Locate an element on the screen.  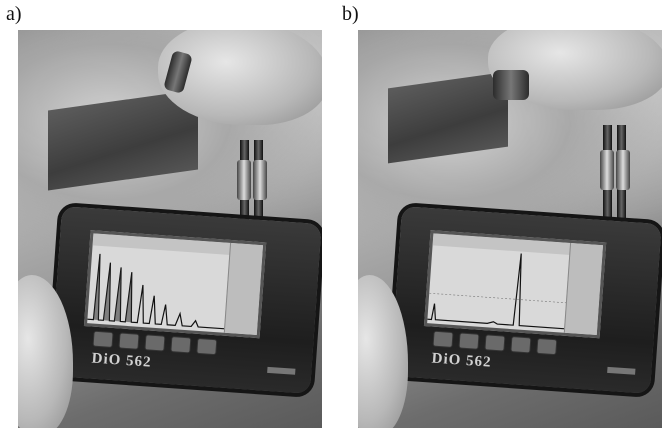
panel-label-a: a) is located at coordinates (14, 14).